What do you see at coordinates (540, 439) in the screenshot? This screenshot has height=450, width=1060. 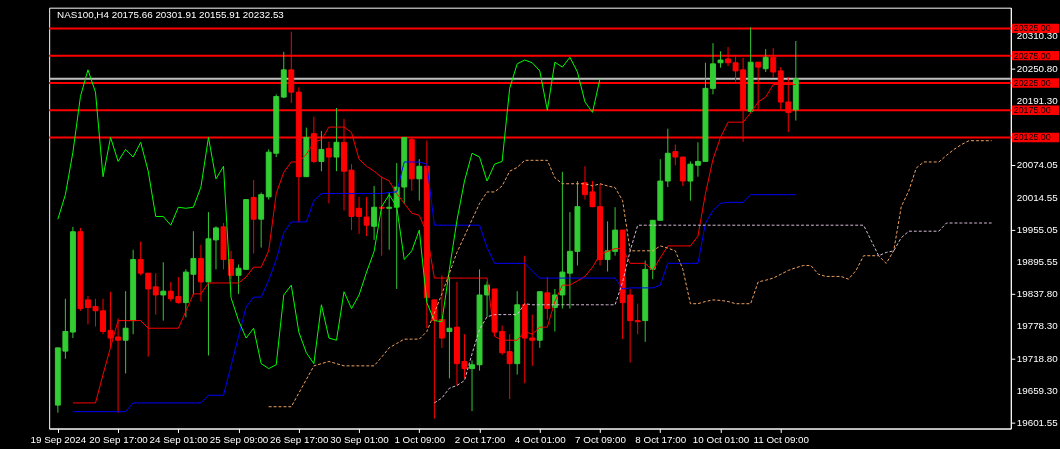 I see `x-tick-label: 4 Oct 01:00` at bounding box center [540, 439].